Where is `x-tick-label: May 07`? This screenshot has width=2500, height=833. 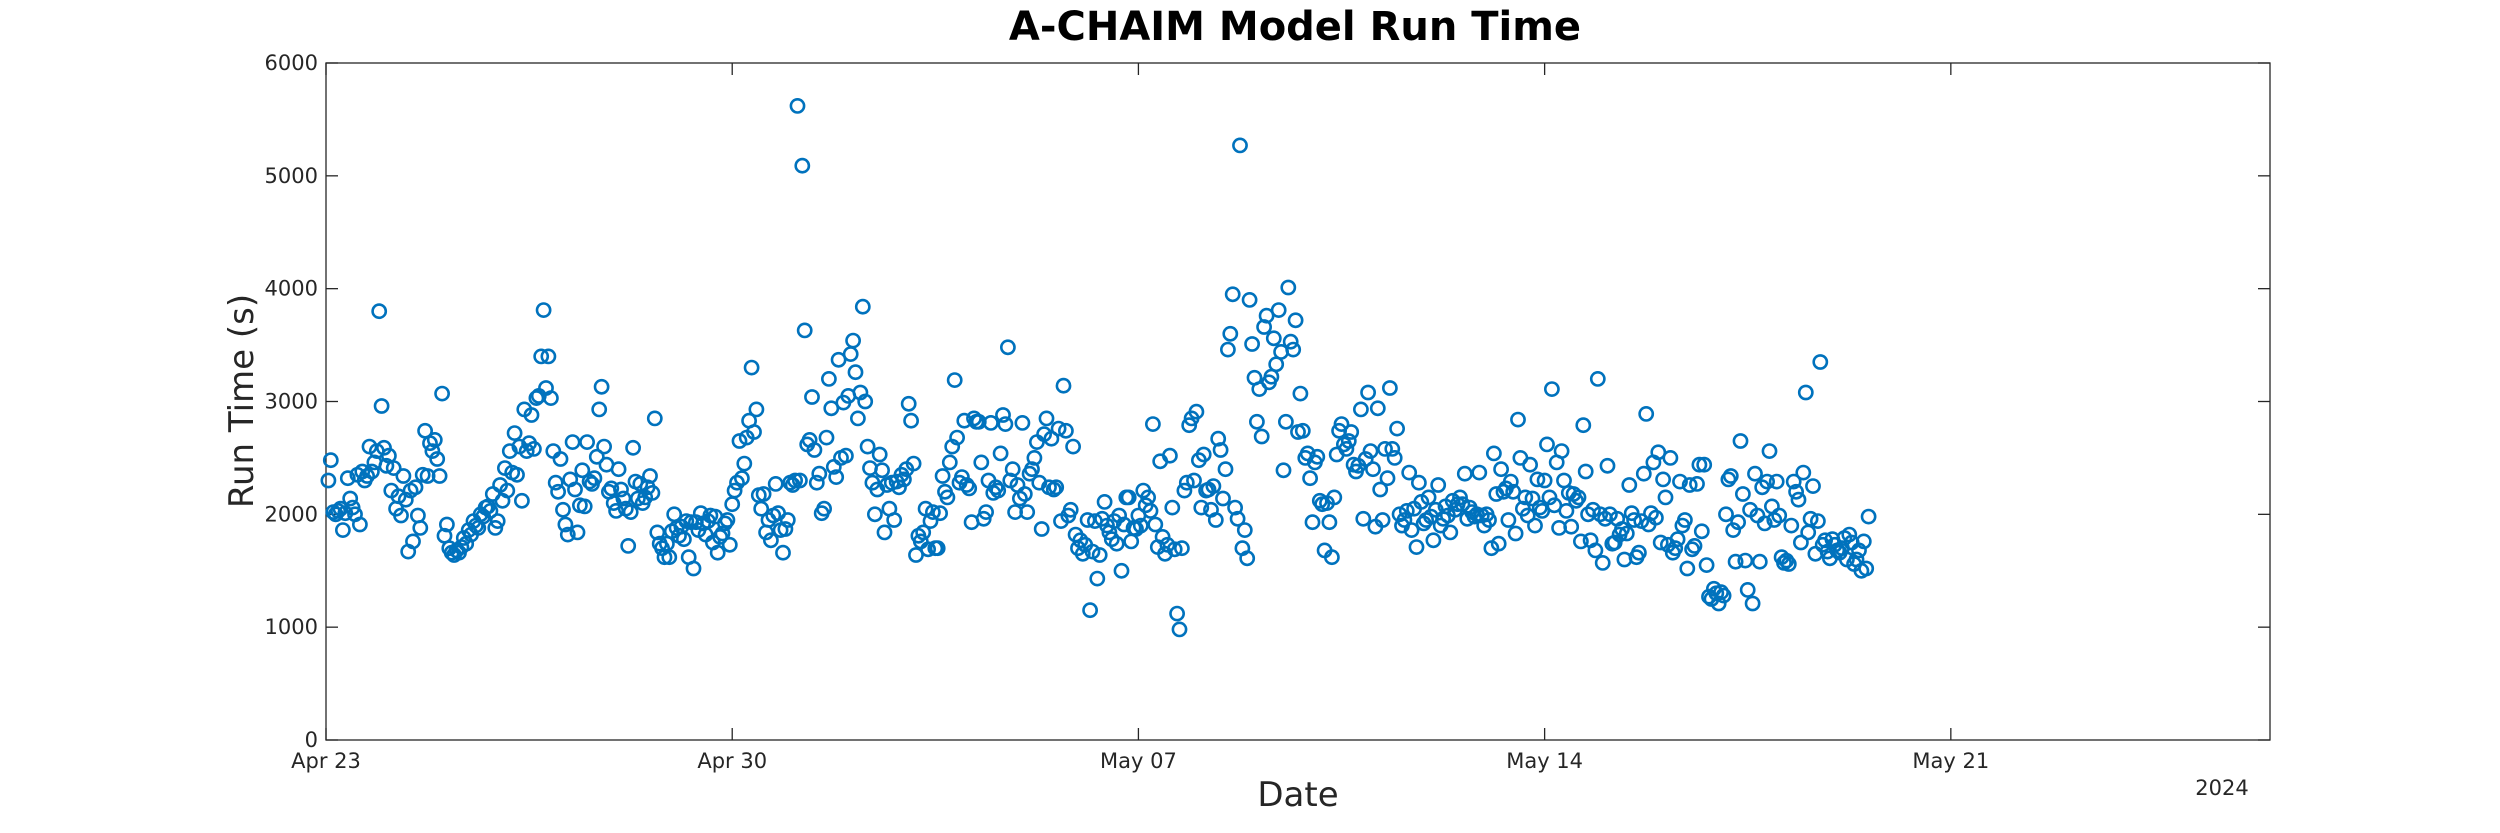
x-tick-label: May 07 is located at coordinates (1138, 761).